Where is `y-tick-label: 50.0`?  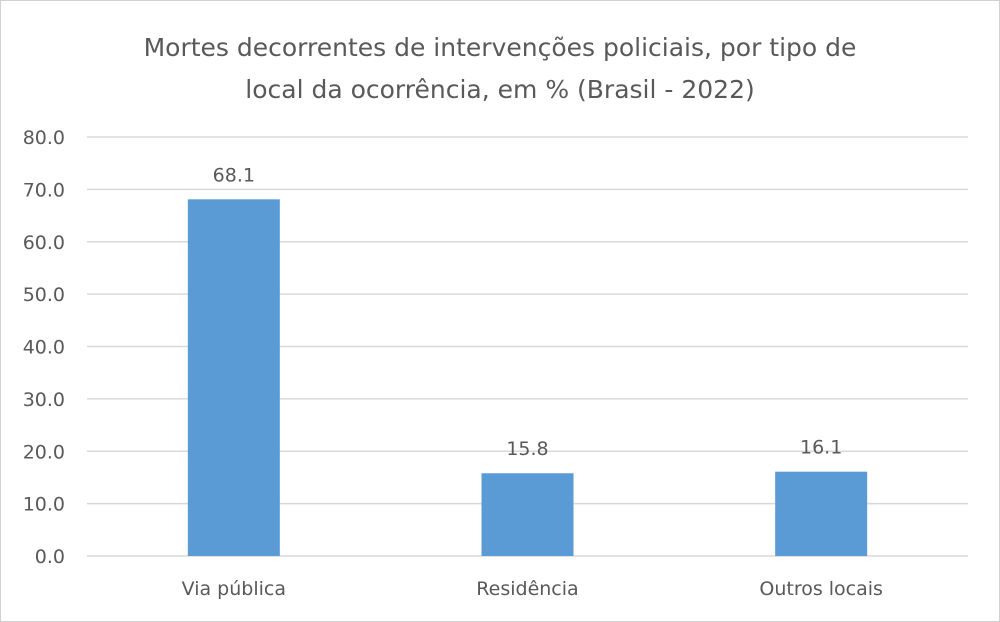 y-tick-label: 50.0 is located at coordinates (44, 295).